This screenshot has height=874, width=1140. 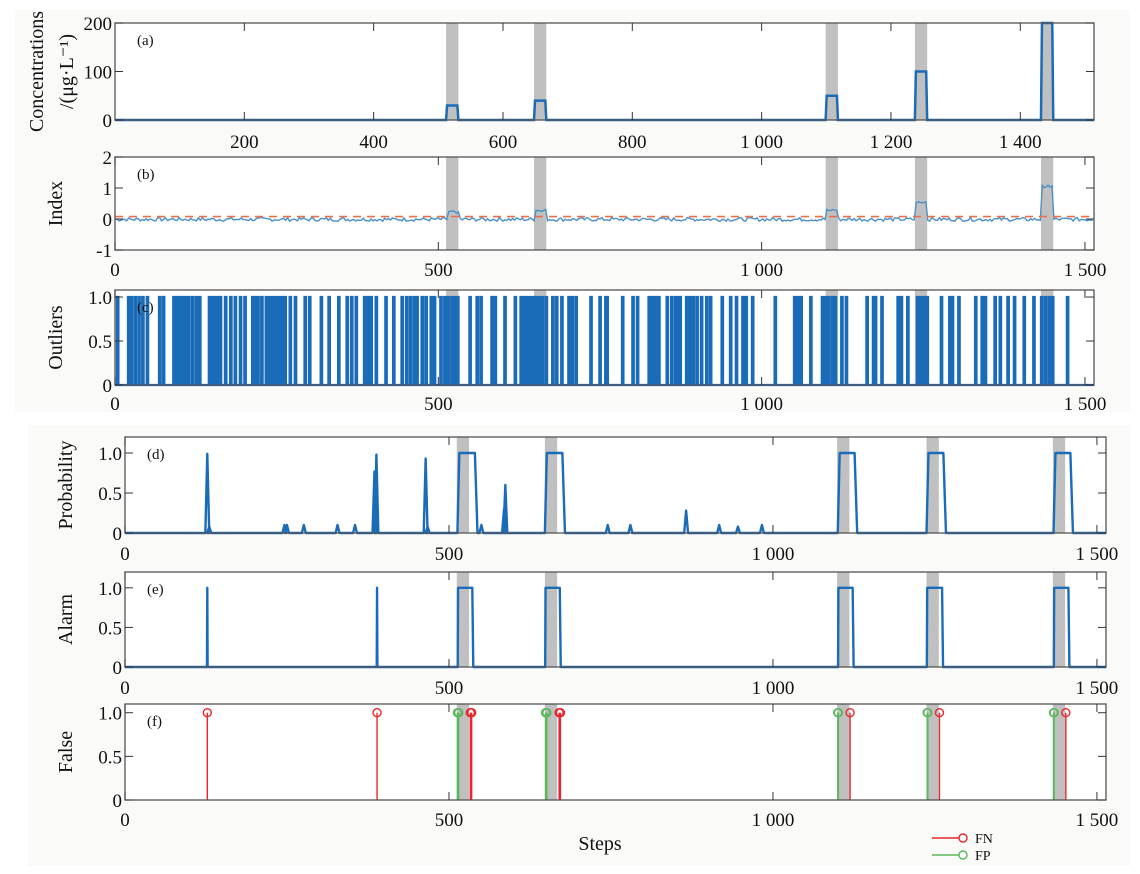 I want to click on panel-tag: (e), so click(x=155, y=590).